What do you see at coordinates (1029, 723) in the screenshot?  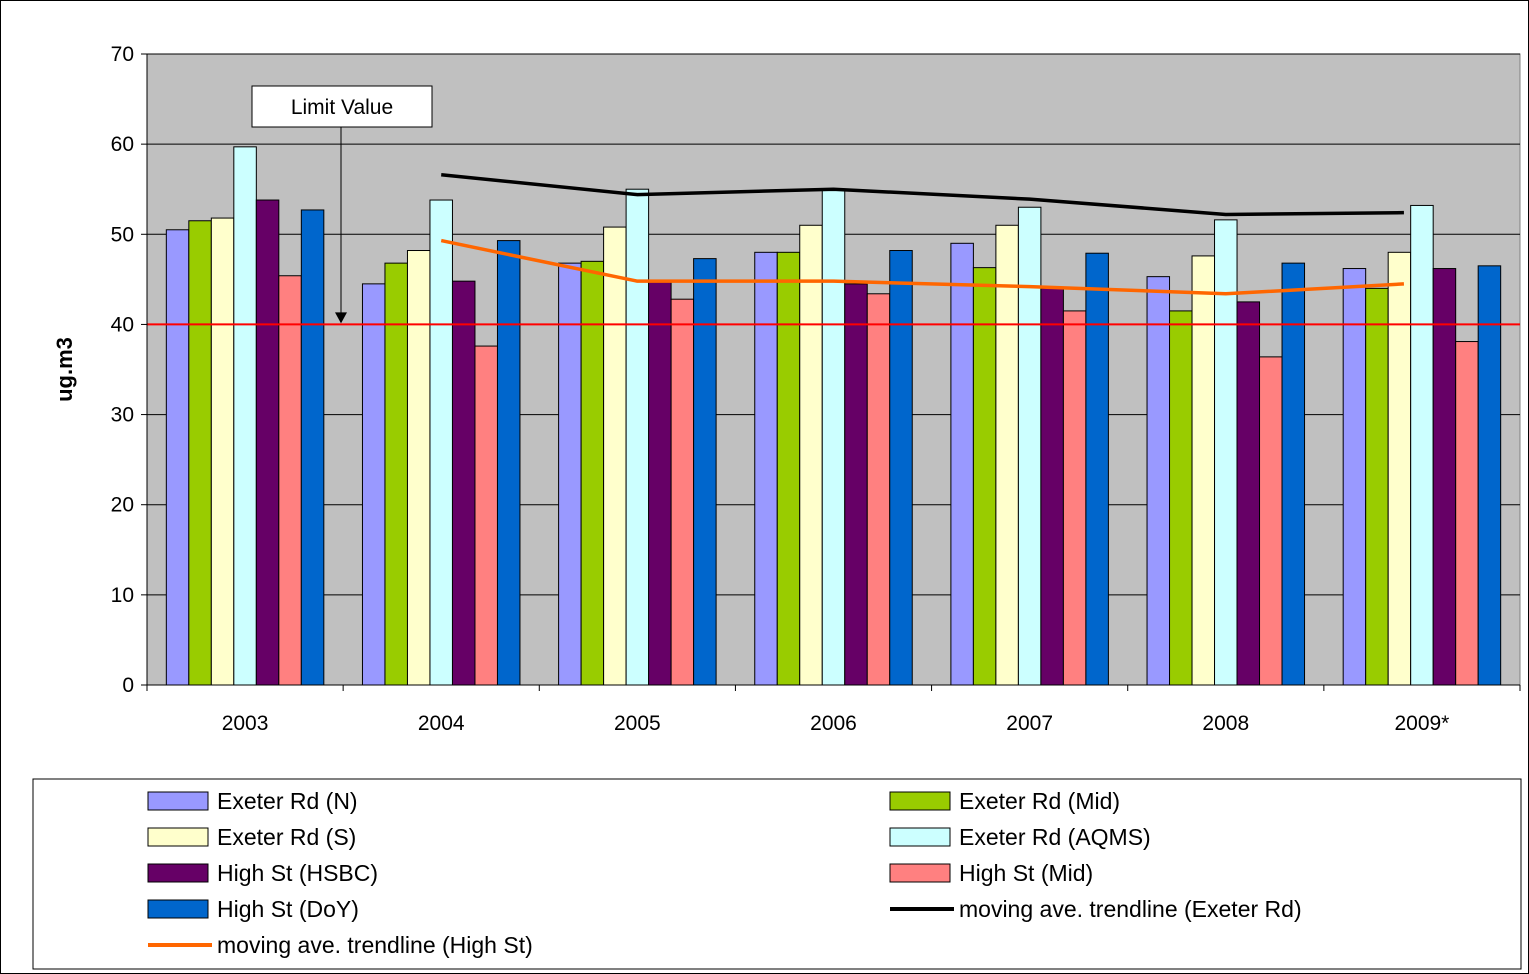 I see `x-tick-label: 2007` at bounding box center [1029, 723].